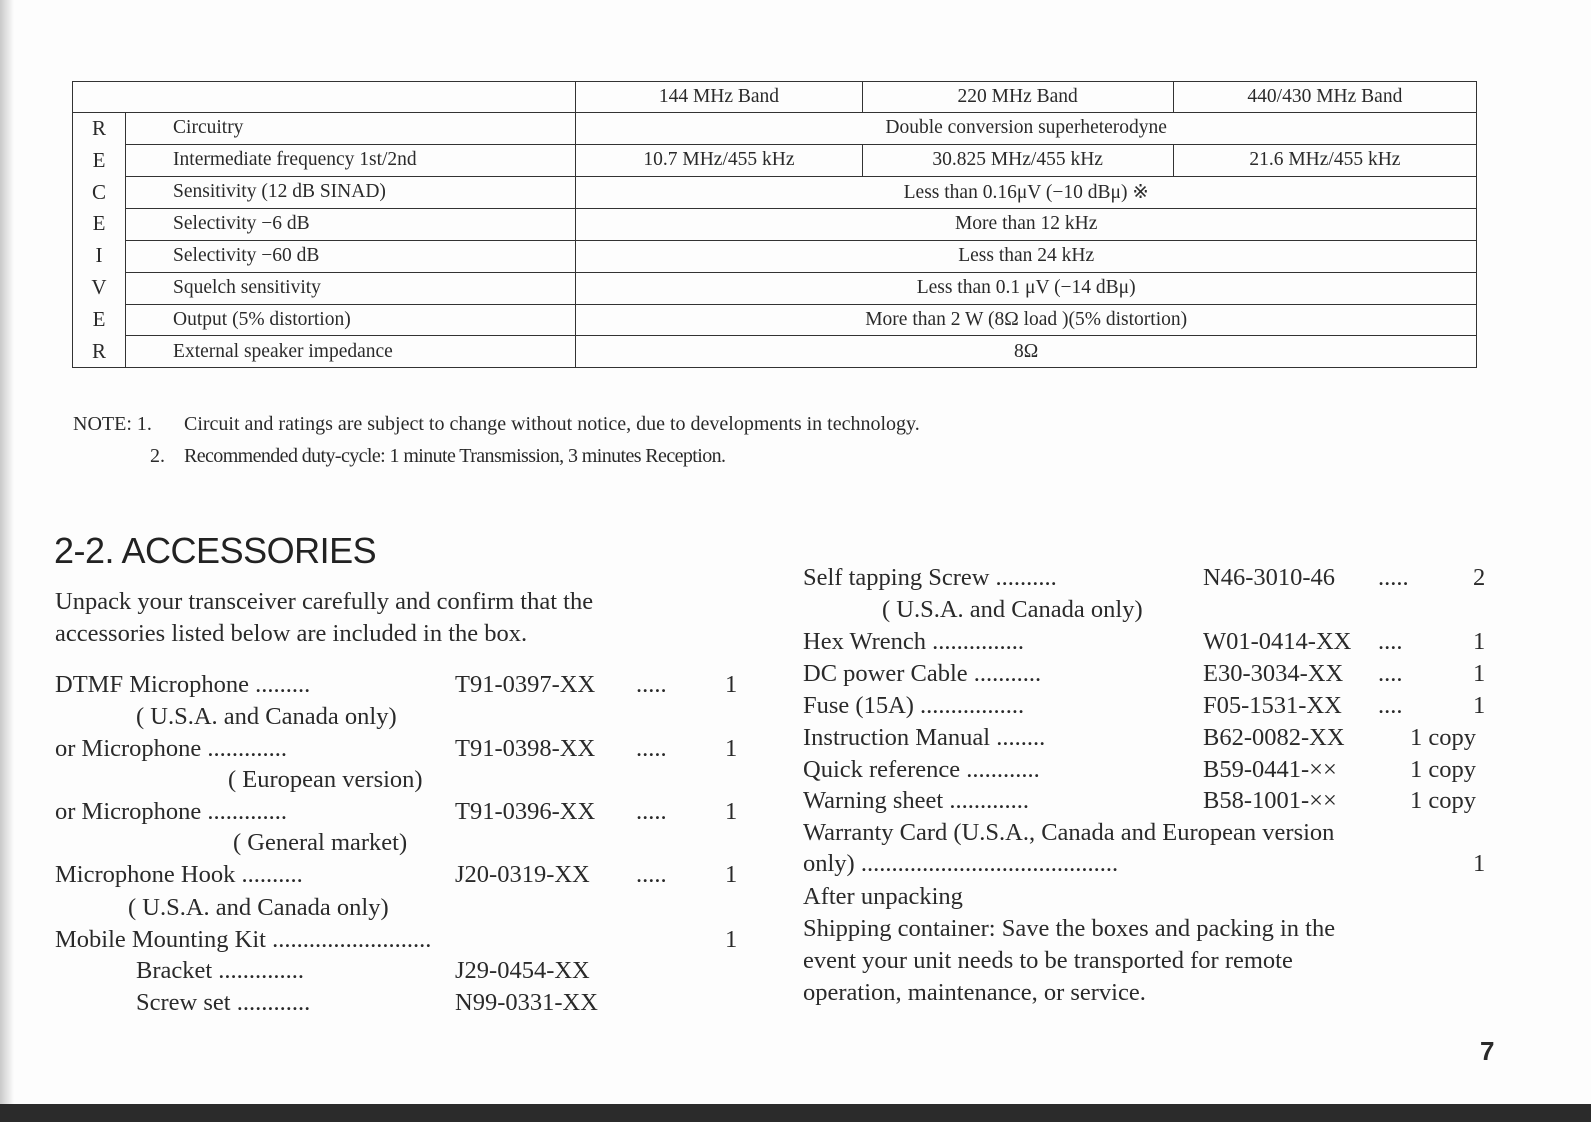 Image resolution: width=1591 pixels, height=1122 pixels. I want to click on letter: C, so click(99, 191).